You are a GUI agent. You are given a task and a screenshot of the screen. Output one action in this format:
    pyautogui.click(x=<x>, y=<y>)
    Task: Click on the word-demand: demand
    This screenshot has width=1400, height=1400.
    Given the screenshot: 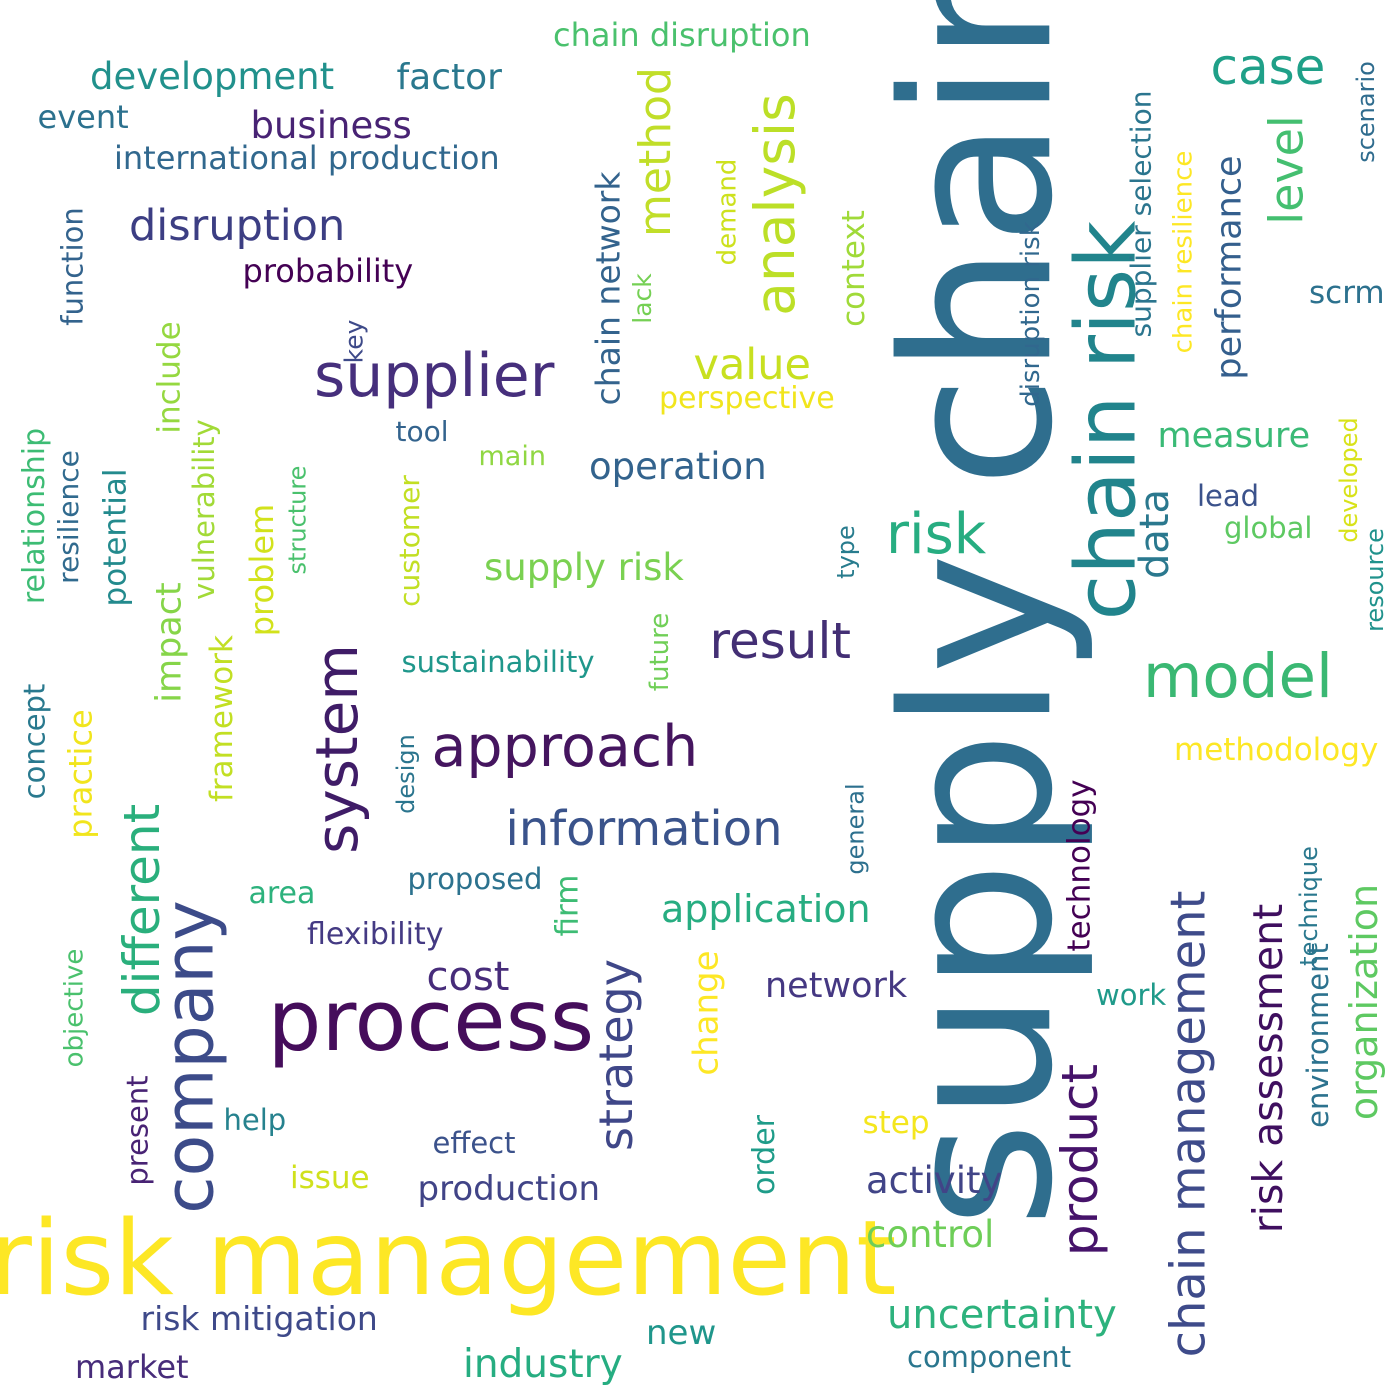 What is the action you would take?
    pyautogui.click(x=726, y=212)
    